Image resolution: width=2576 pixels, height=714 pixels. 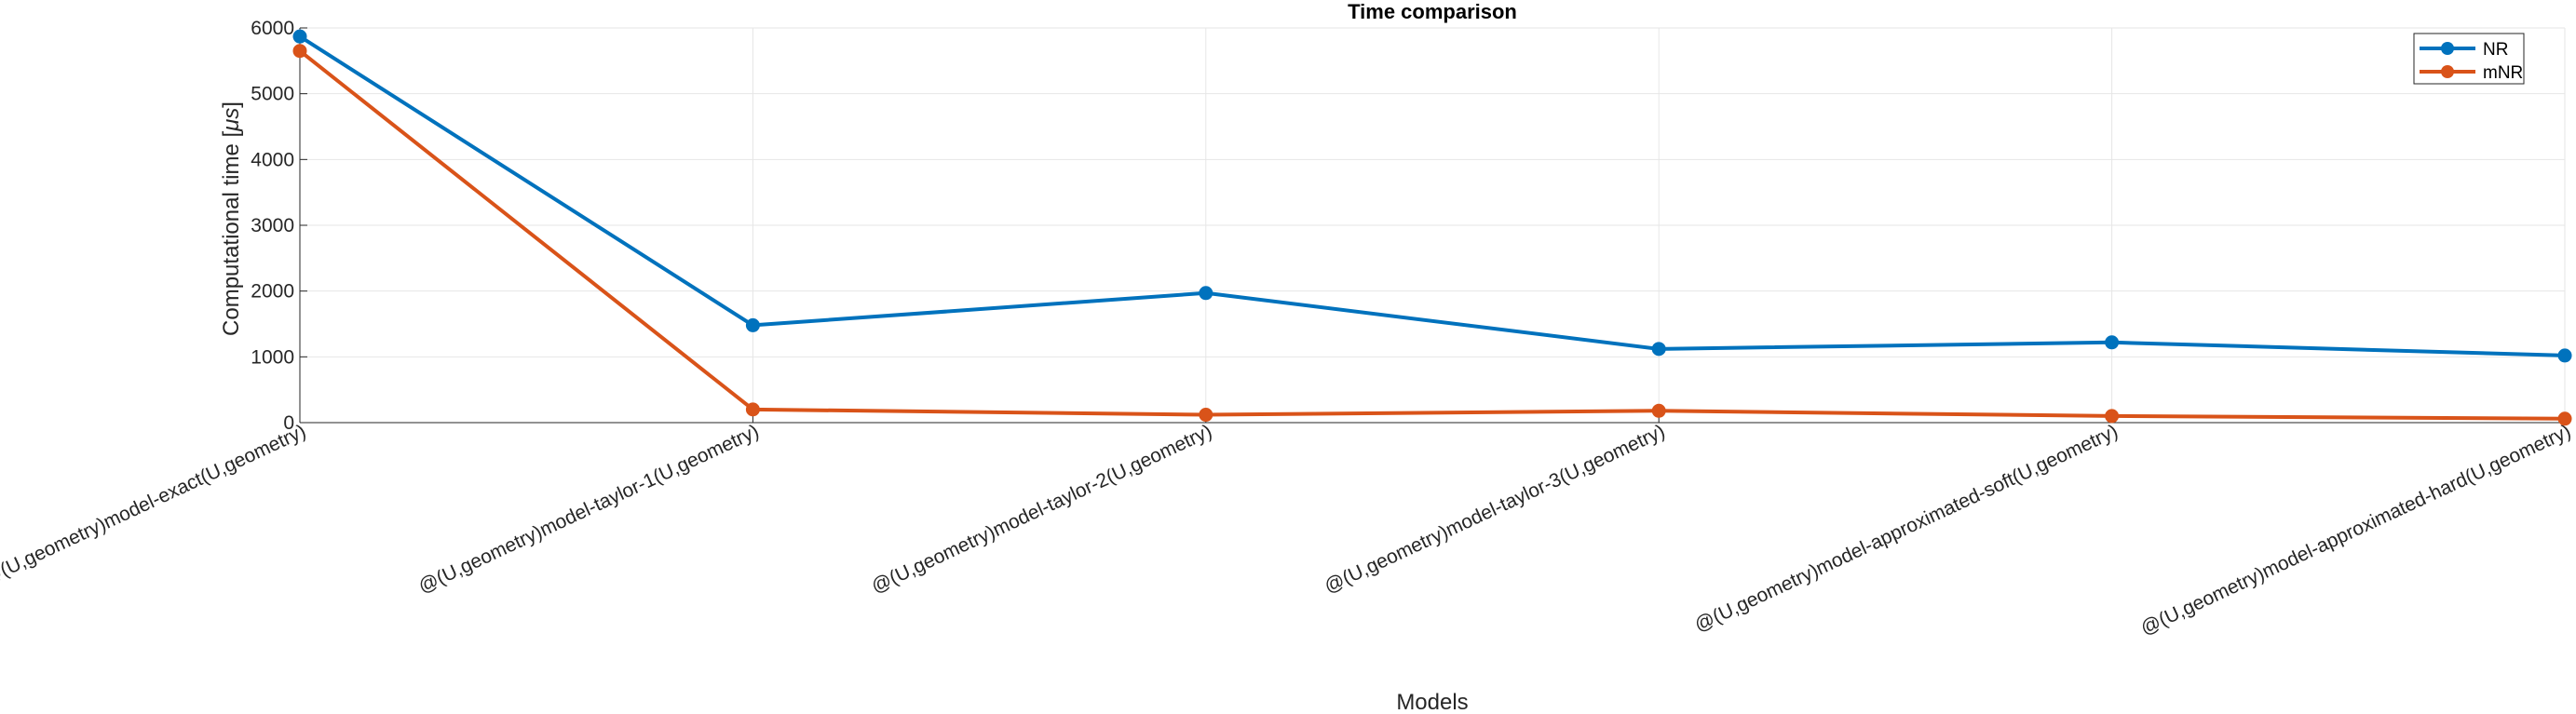 What do you see at coordinates (272, 357) in the screenshot?
I see `y-tick-label: 1000` at bounding box center [272, 357].